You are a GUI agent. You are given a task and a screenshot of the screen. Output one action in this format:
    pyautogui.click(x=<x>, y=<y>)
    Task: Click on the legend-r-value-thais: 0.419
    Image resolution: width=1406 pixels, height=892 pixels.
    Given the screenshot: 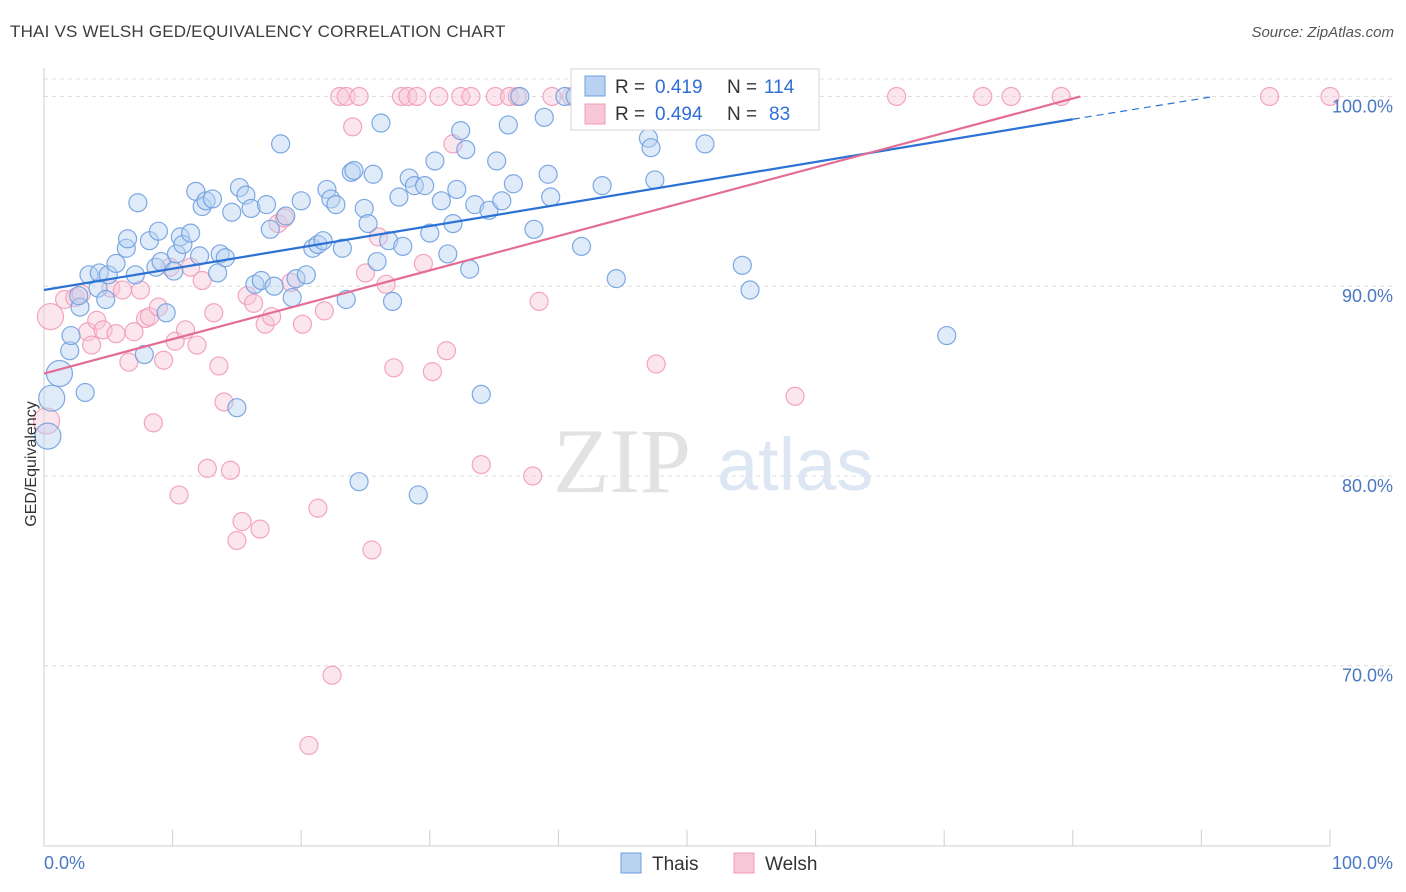 What is the action you would take?
    pyautogui.click(x=679, y=87)
    